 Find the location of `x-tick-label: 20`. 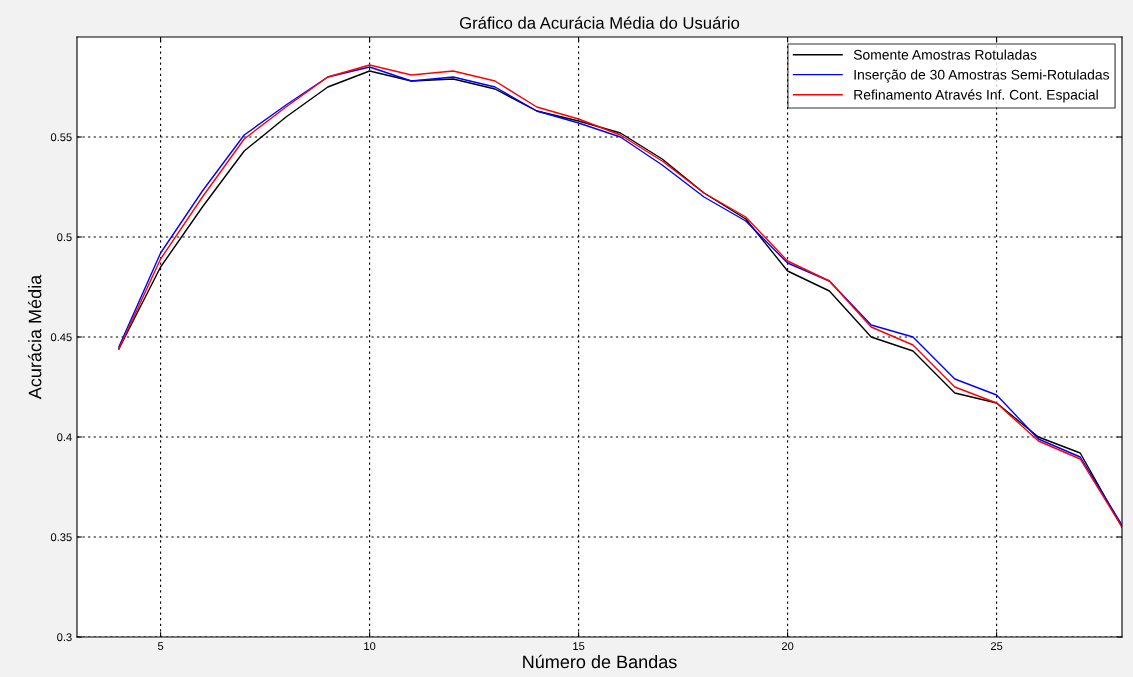

x-tick-label: 20 is located at coordinates (787, 646).